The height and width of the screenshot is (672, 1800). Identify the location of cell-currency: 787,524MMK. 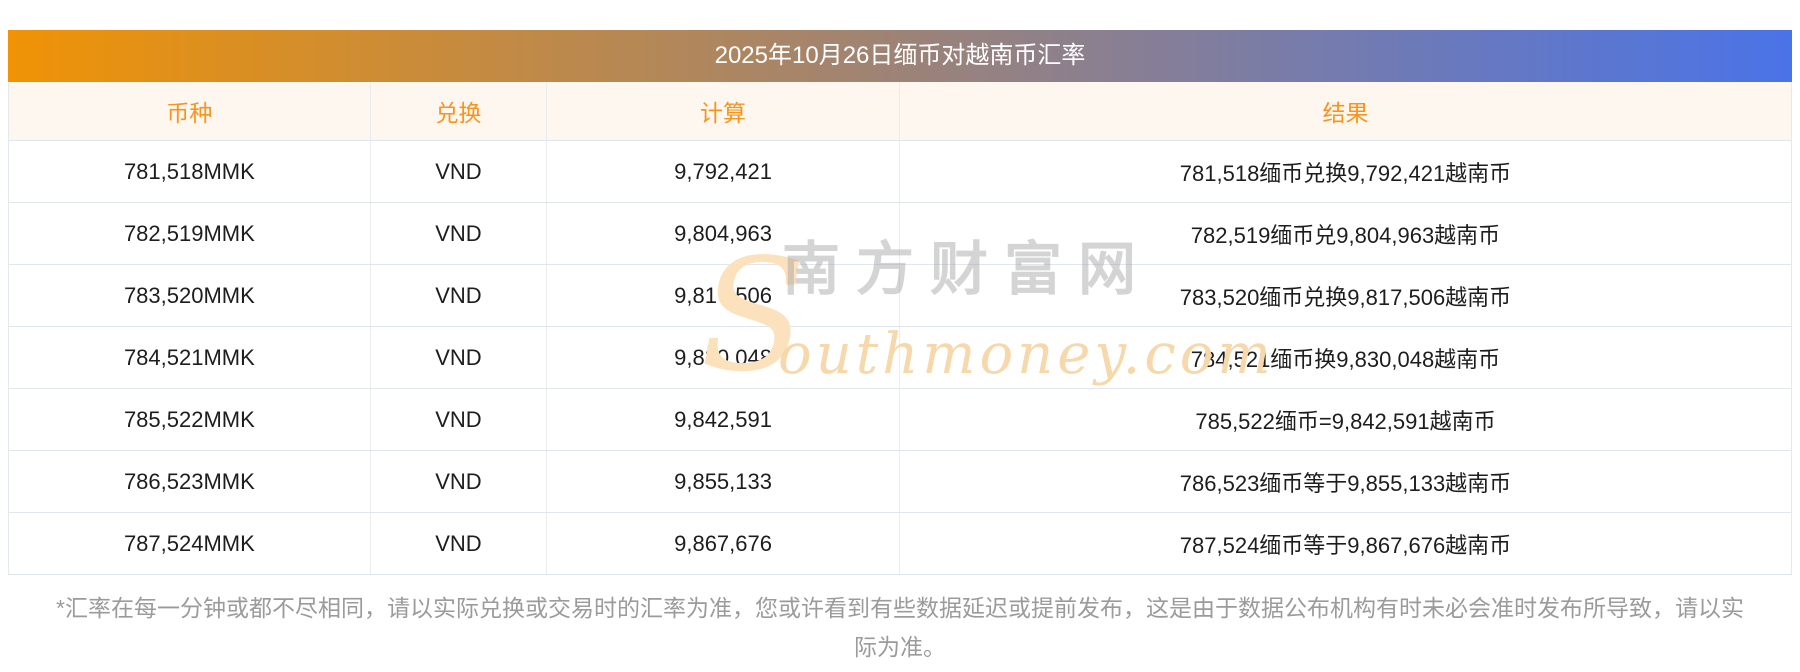
(190, 543).